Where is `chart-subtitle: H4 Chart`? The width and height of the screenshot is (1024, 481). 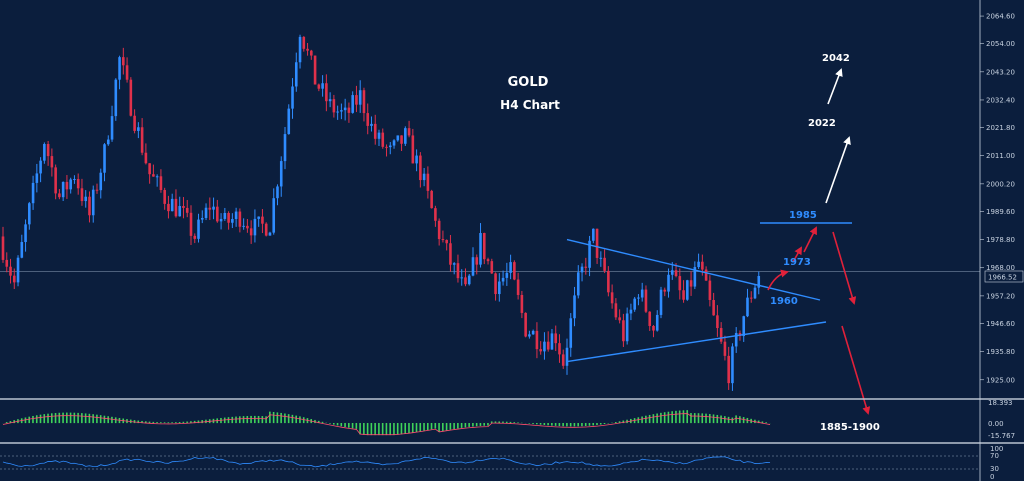
chart-subtitle: H4 Chart is located at coordinates (530, 105).